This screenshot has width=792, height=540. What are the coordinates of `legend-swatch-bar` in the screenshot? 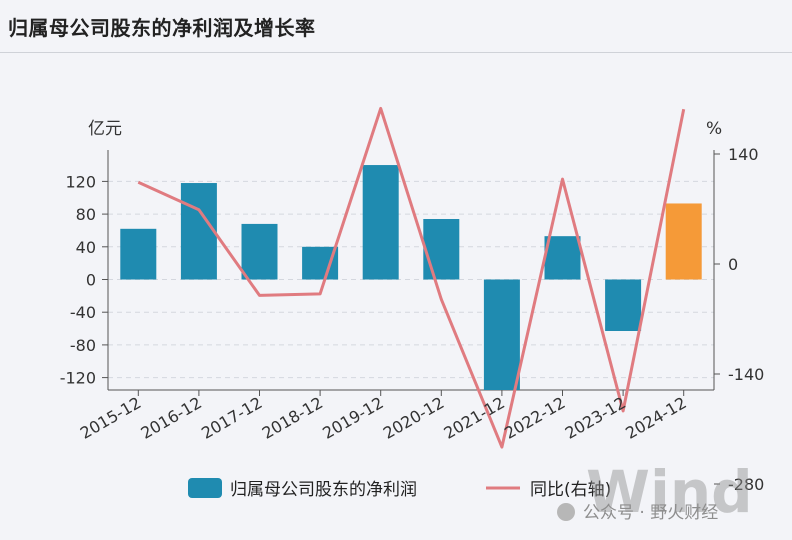 It's located at (205, 488).